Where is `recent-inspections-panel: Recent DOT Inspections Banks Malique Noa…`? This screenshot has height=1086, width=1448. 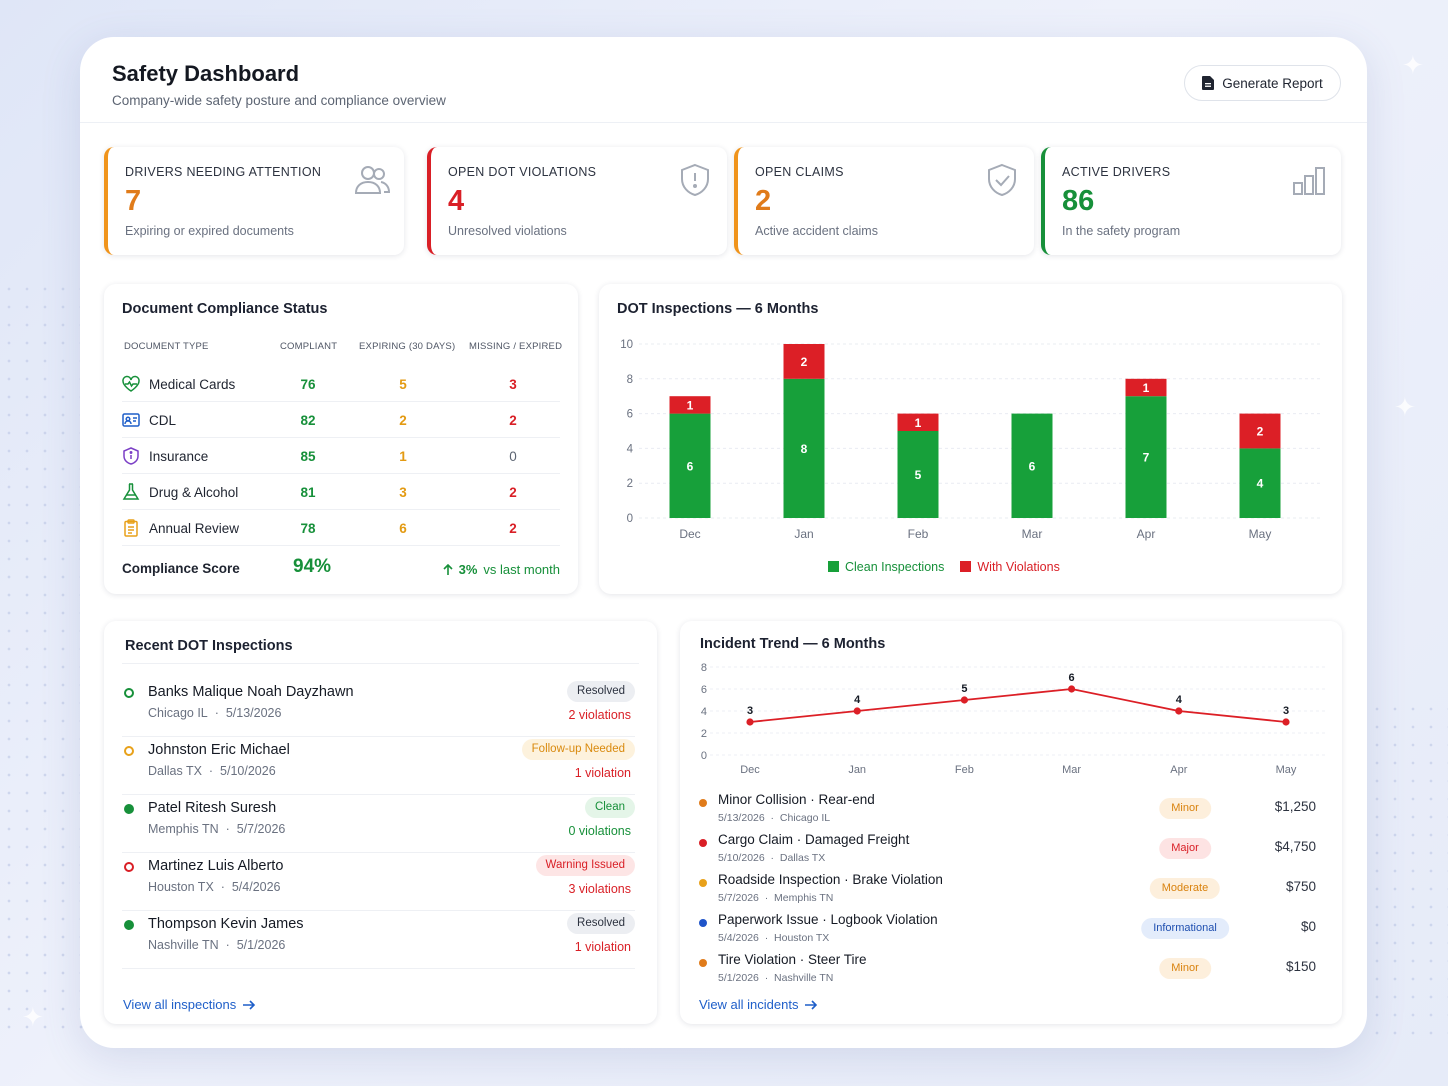
recent-inspections-panel: Recent DOT Inspections Banks Malique Noa… is located at coordinates (380, 822).